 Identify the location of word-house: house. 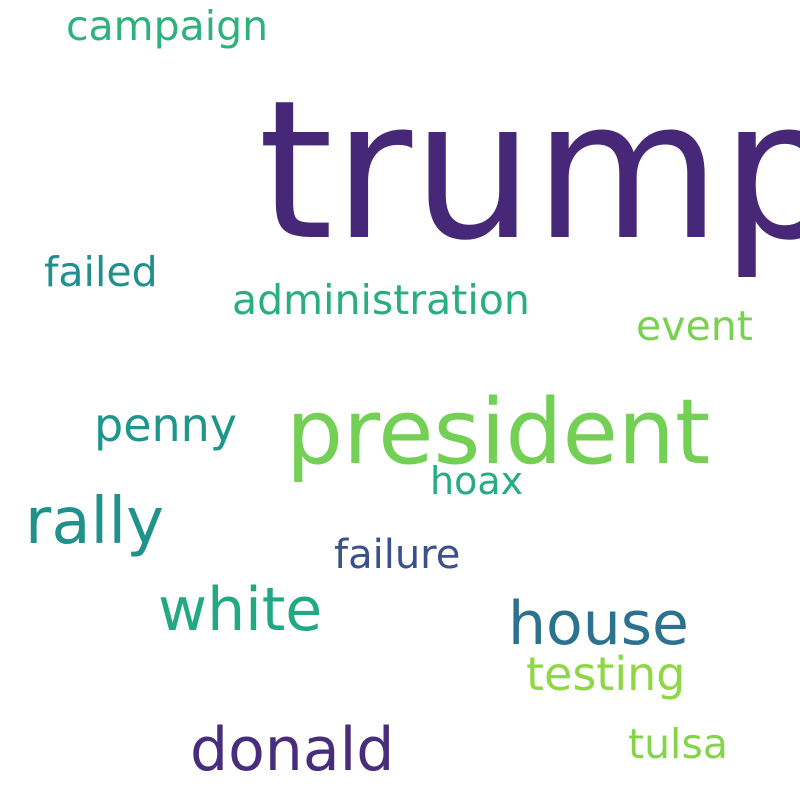
(598, 624).